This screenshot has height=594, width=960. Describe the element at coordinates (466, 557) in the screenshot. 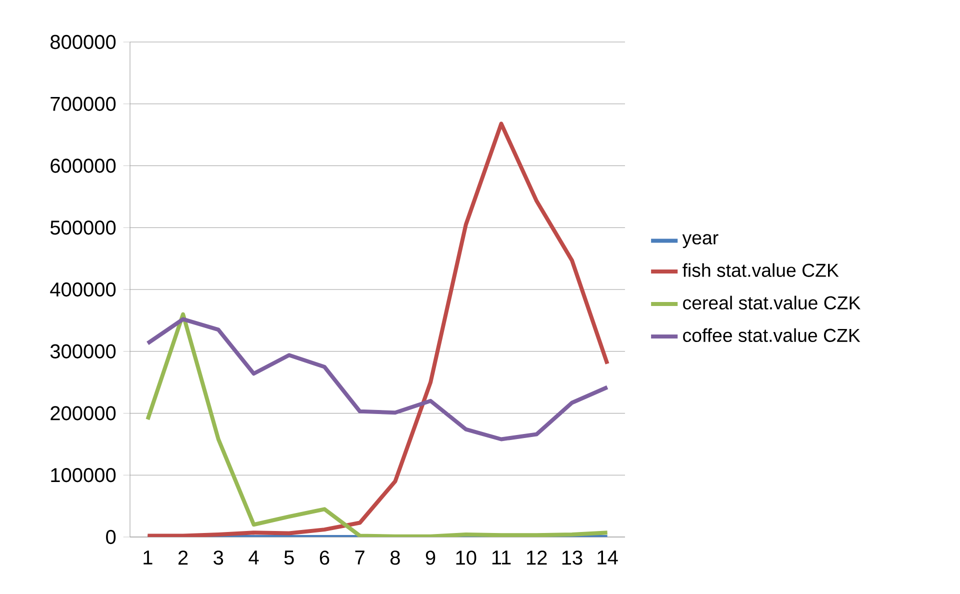

I see `x-tick-label: 10` at that location.